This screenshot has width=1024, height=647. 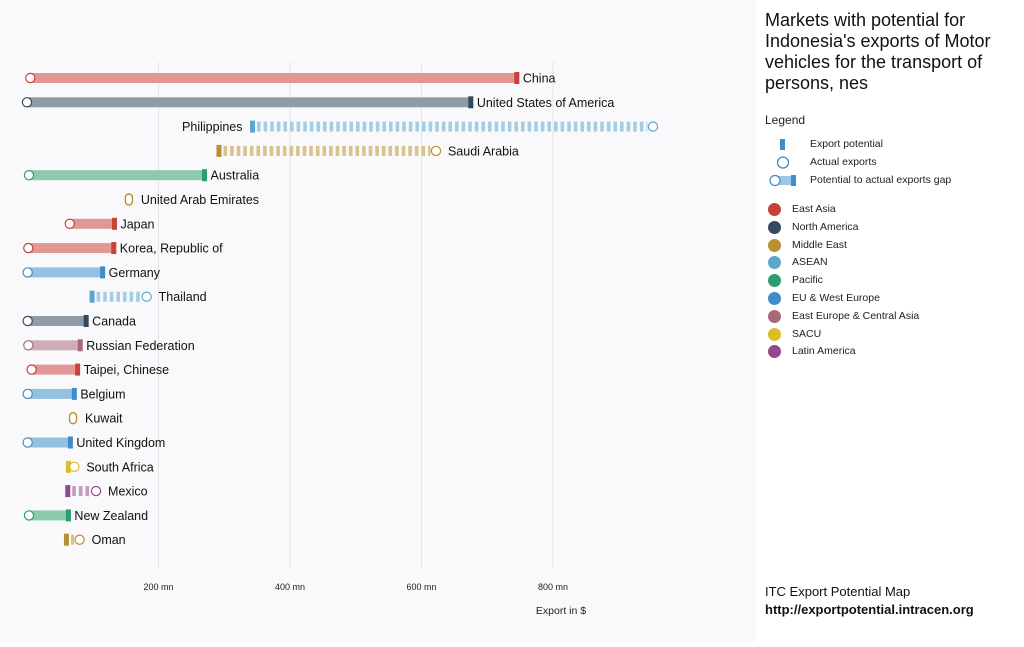 What do you see at coordinates (814, 209) in the screenshot?
I see `region-label: East Asia` at bounding box center [814, 209].